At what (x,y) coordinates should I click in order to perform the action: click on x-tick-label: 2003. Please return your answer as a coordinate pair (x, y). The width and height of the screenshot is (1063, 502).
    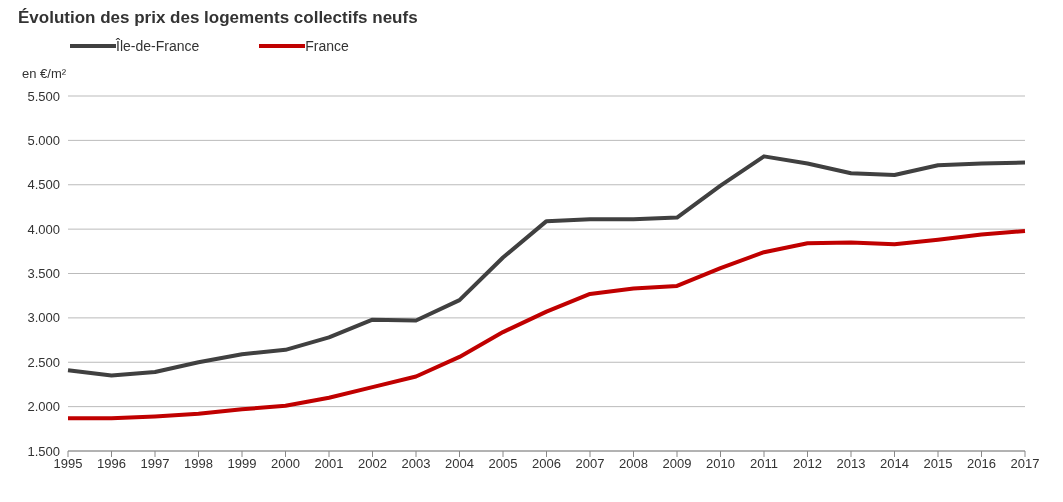
    Looking at the image, I should click on (416, 464).